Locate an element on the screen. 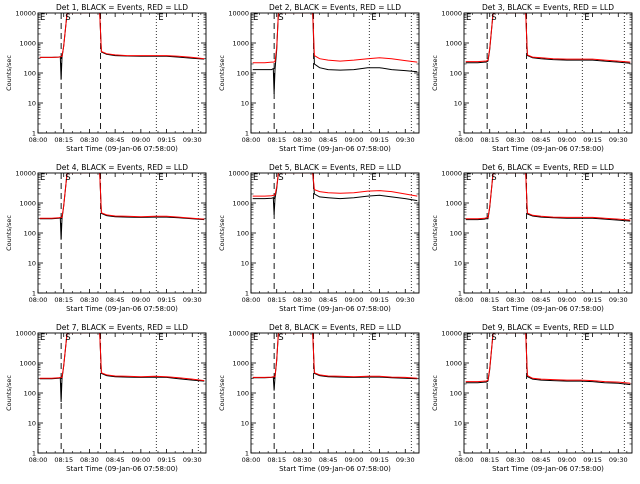 The image size is (640, 484). chart-title: Det 9, BLACK = Events, RED = LLD is located at coordinates (548, 327).